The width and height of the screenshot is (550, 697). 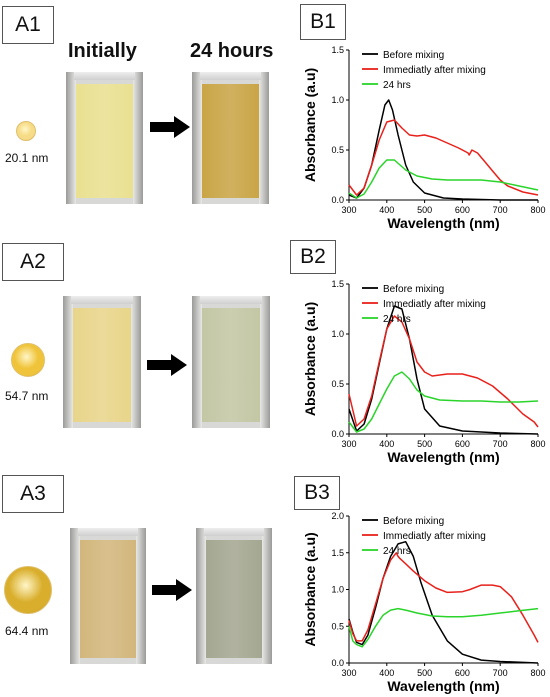 I want to click on panel-label-a1: A1, so click(x=28, y=25).